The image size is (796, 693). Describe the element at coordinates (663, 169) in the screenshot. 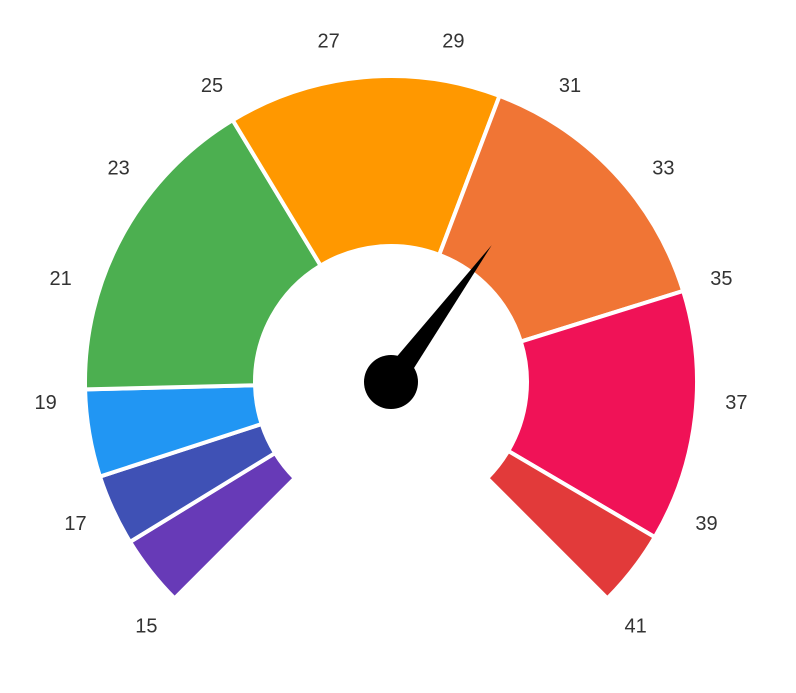

I see `tick-label-33: 33` at that location.